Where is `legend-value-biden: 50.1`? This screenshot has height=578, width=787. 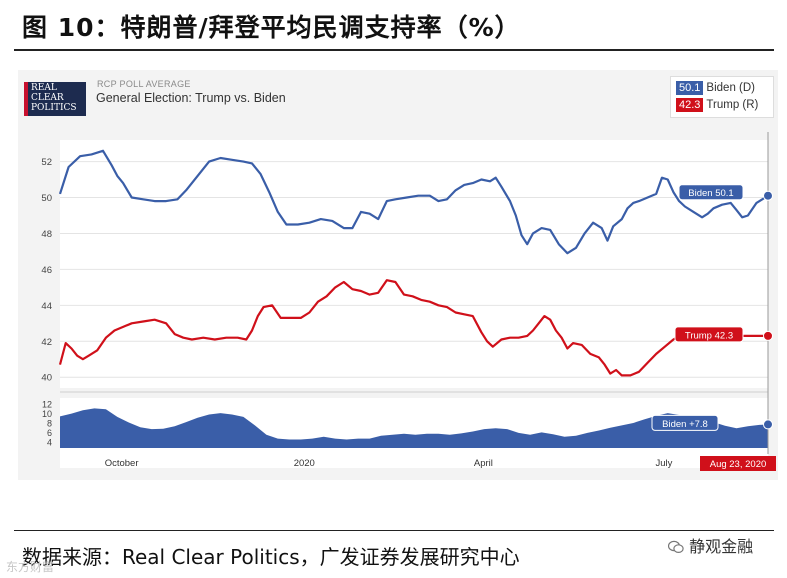 legend-value-biden: 50.1 is located at coordinates (690, 88).